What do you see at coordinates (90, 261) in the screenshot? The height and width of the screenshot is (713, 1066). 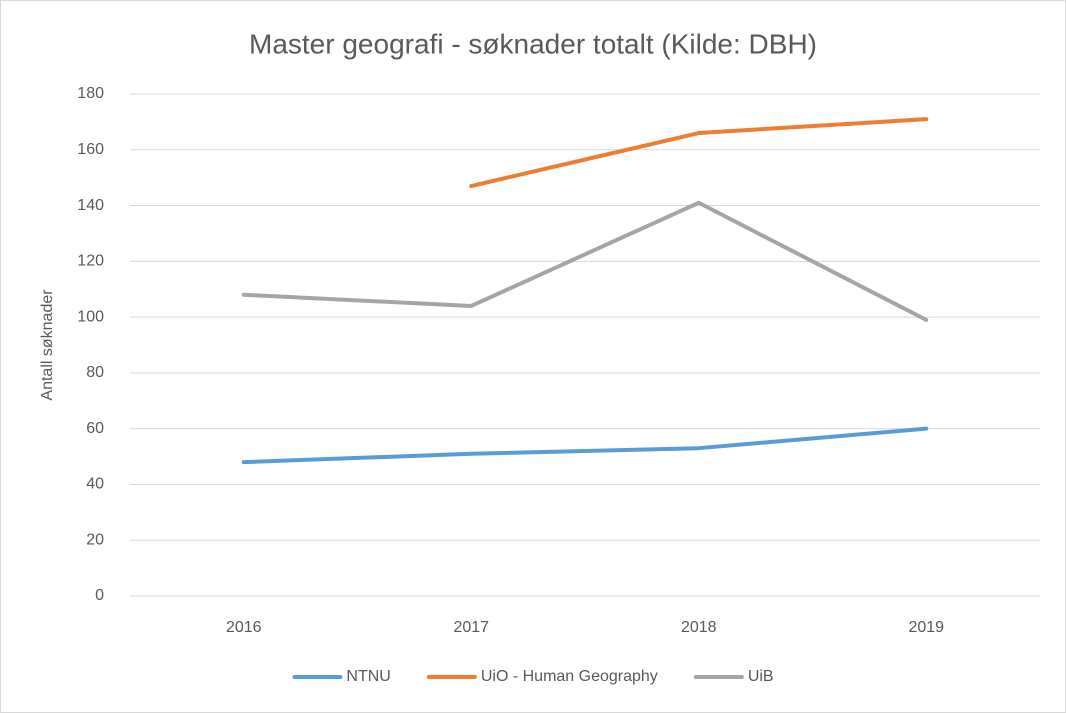 I see `y-tick-label: 120` at bounding box center [90, 261].